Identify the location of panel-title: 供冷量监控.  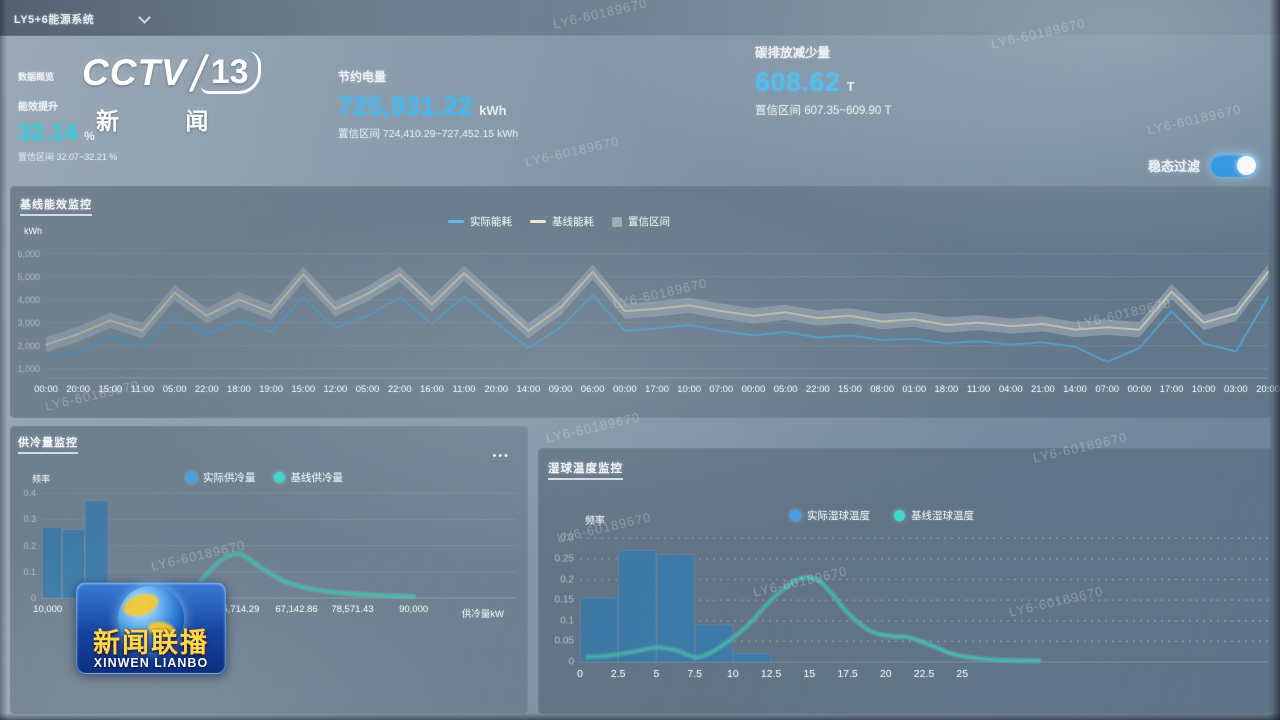
(48, 444).